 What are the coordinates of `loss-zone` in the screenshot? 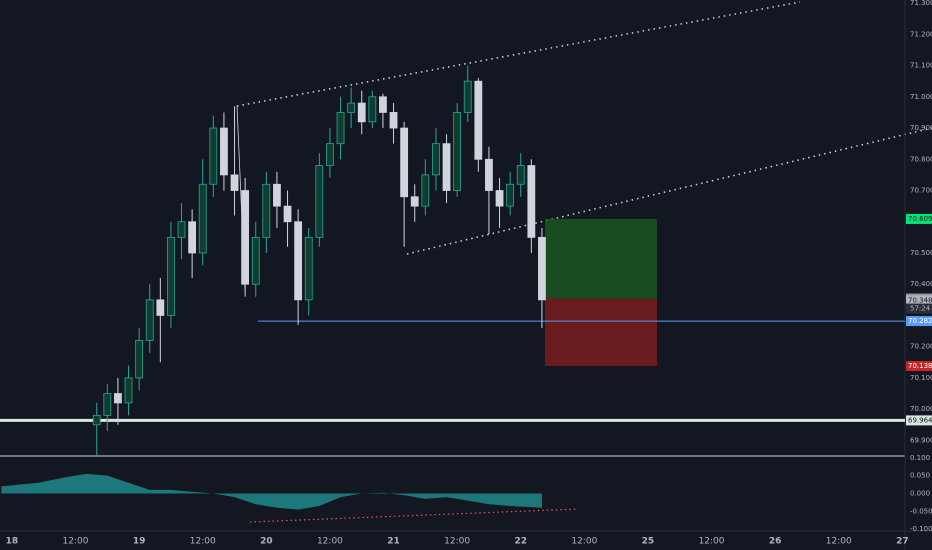 It's located at (601, 332).